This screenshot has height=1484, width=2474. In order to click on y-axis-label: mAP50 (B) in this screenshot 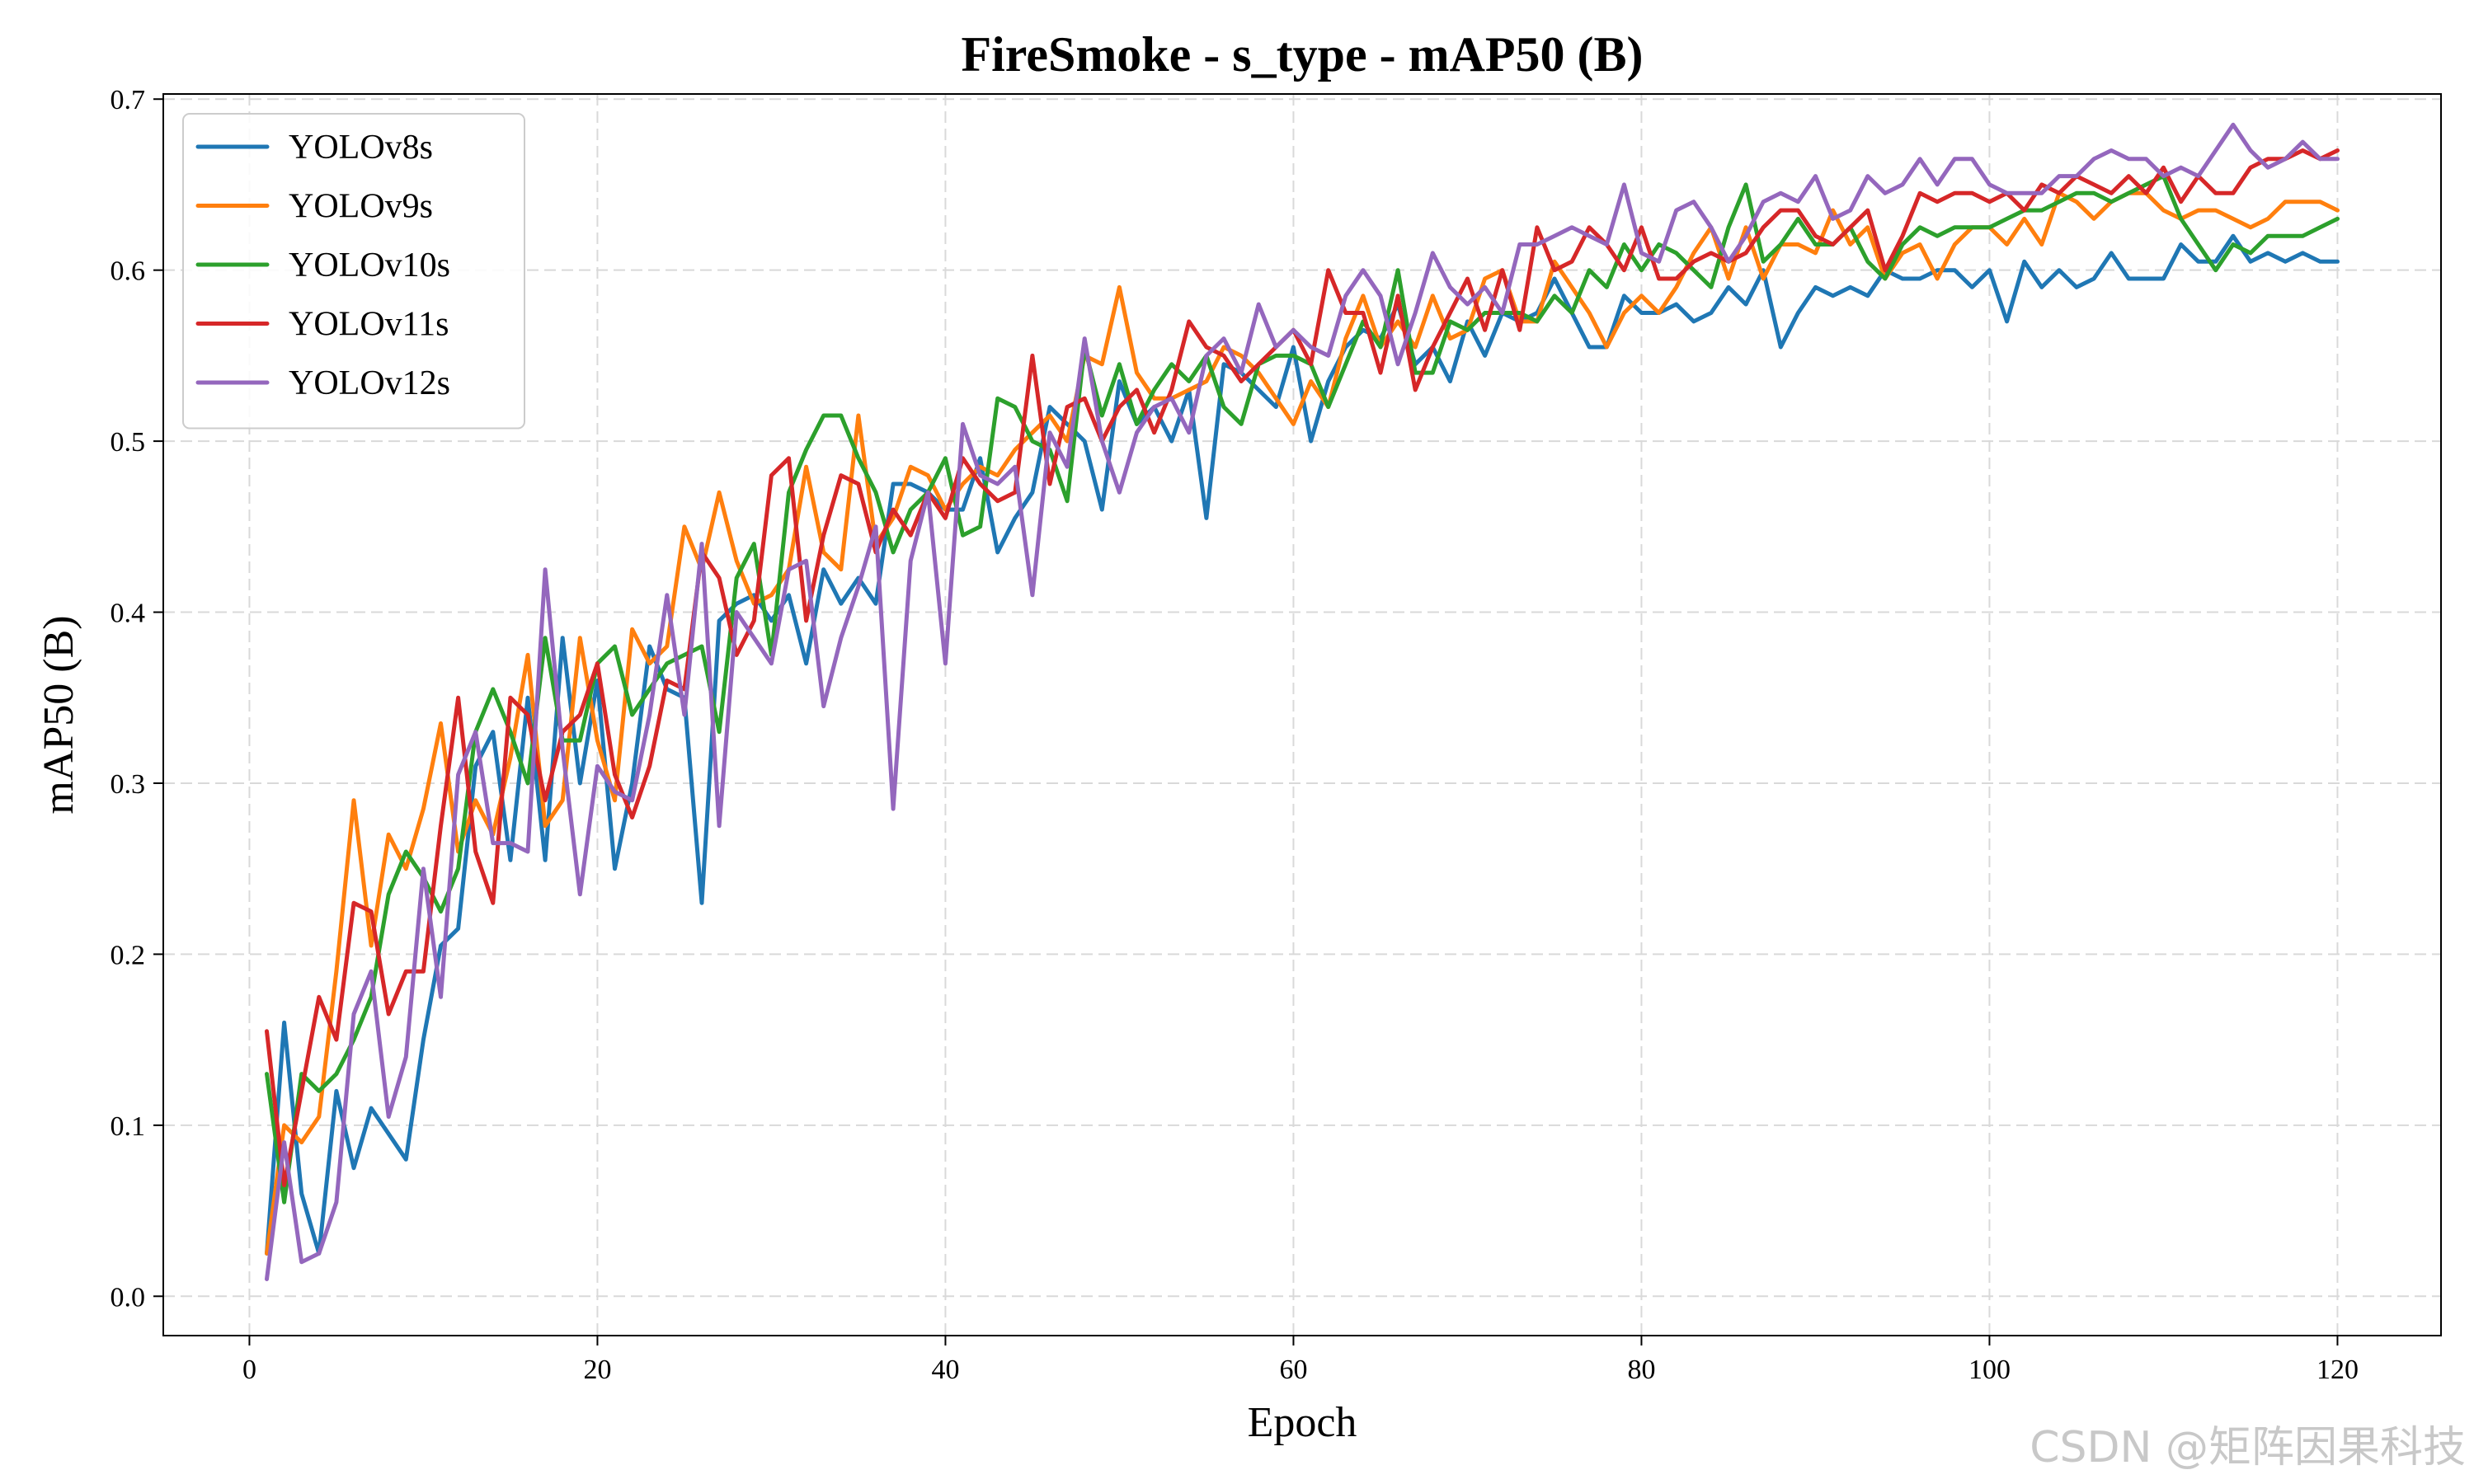, I will do `click(58, 714)`.